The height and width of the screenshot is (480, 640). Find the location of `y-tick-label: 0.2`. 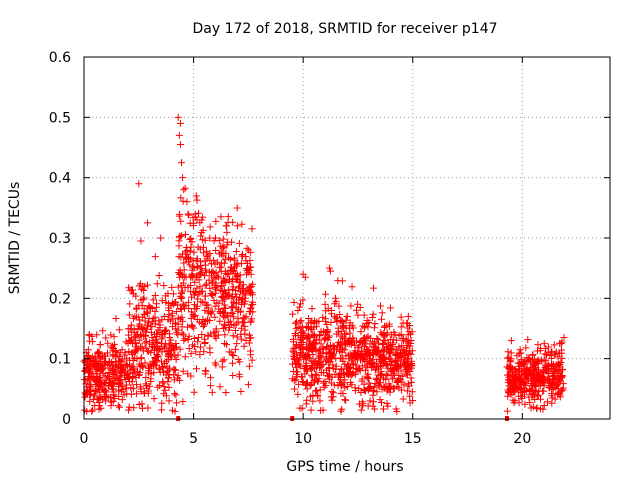

y-tick-label: 0.2 is located at coordinates (60, 299).